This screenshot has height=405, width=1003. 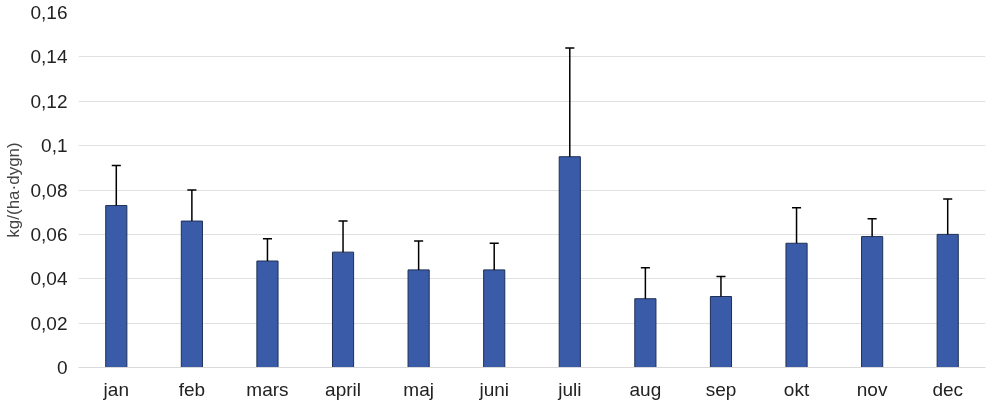 What do you see at coordinates (645, 389) in the screenshot?
I see `x-tick-label: aug` at bounding box center [645, 389].